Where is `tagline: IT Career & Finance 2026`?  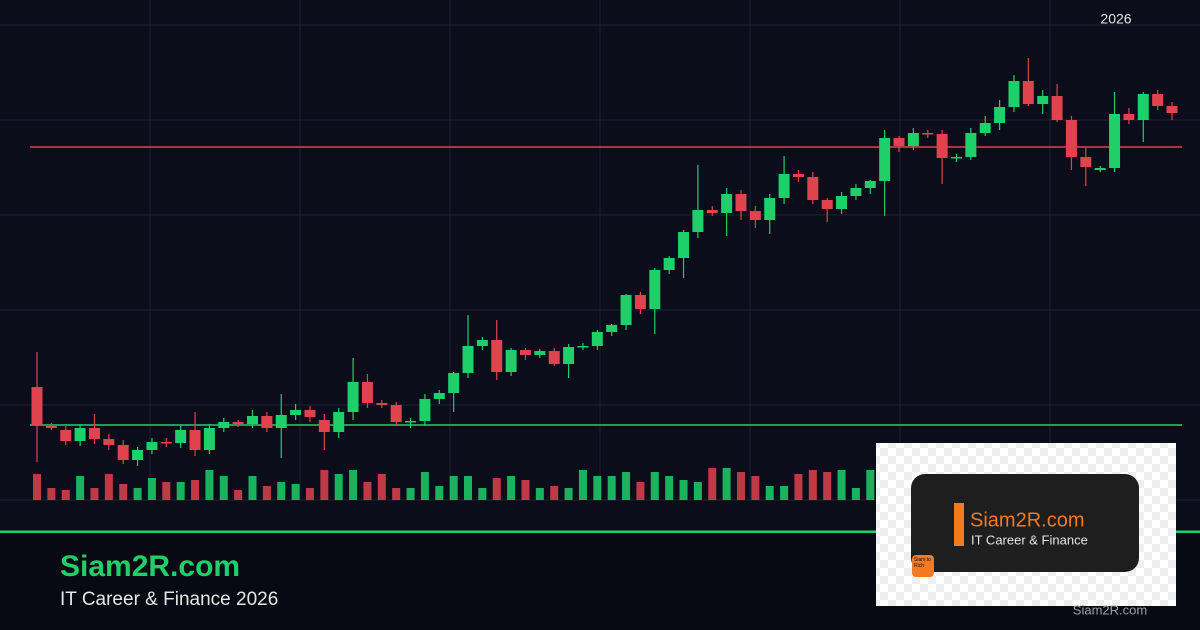 tagline: IT Career & Finance 2026 is located at coordinates (169, 599).